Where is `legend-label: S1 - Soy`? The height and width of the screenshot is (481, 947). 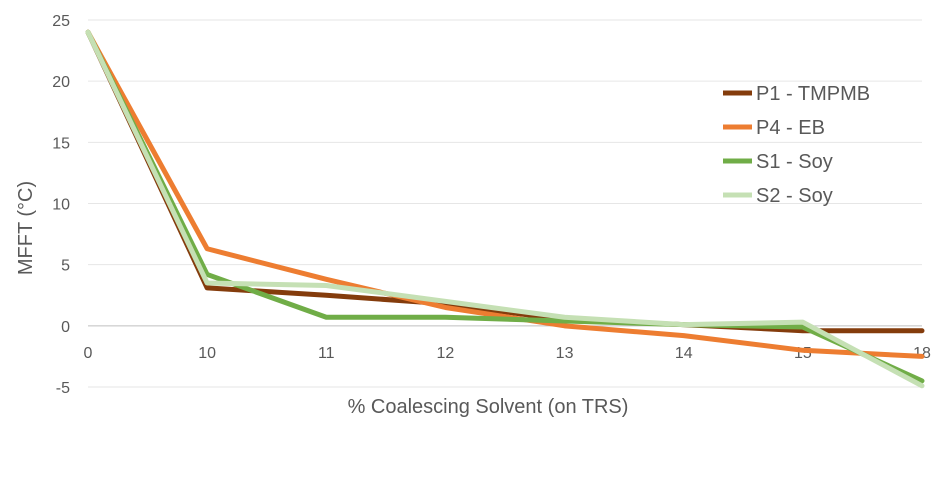
legend-label: S1 - Soy is located at coordinates (794, 162).